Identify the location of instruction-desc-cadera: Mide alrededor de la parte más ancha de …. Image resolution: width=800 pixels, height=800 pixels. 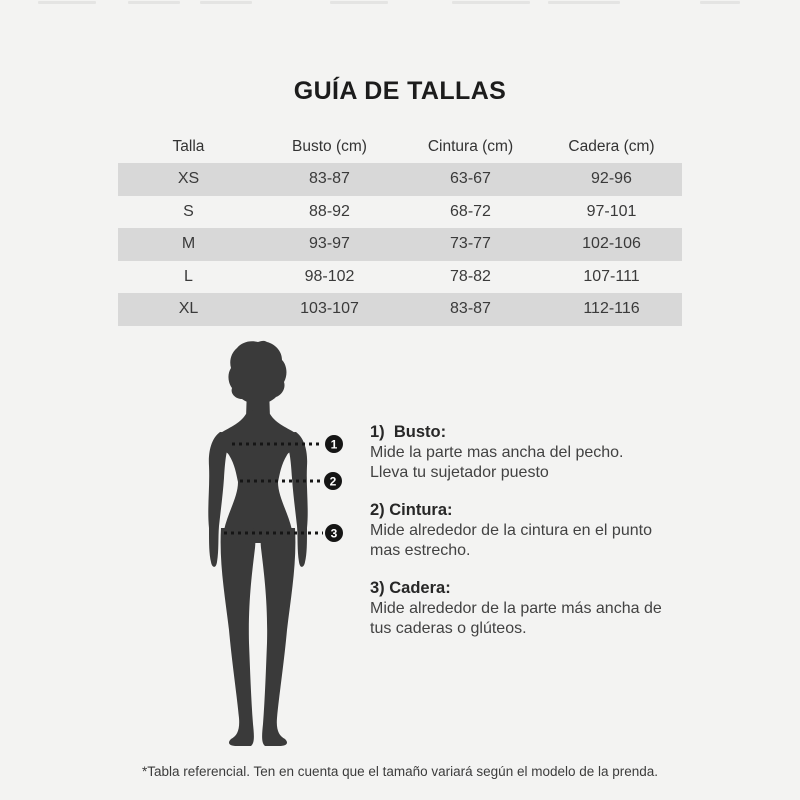
(516, 618).